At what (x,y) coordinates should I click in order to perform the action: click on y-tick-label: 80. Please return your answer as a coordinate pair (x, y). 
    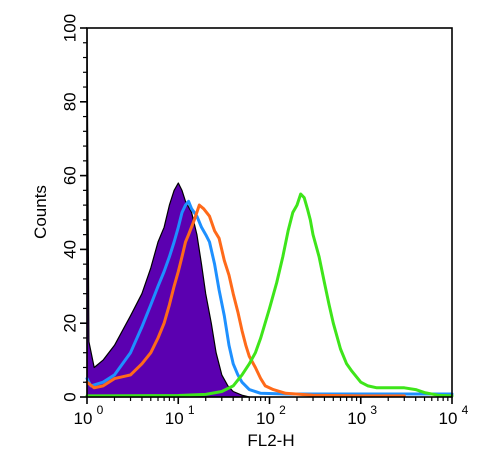
    Looking at the image, I should click on (70, 101).